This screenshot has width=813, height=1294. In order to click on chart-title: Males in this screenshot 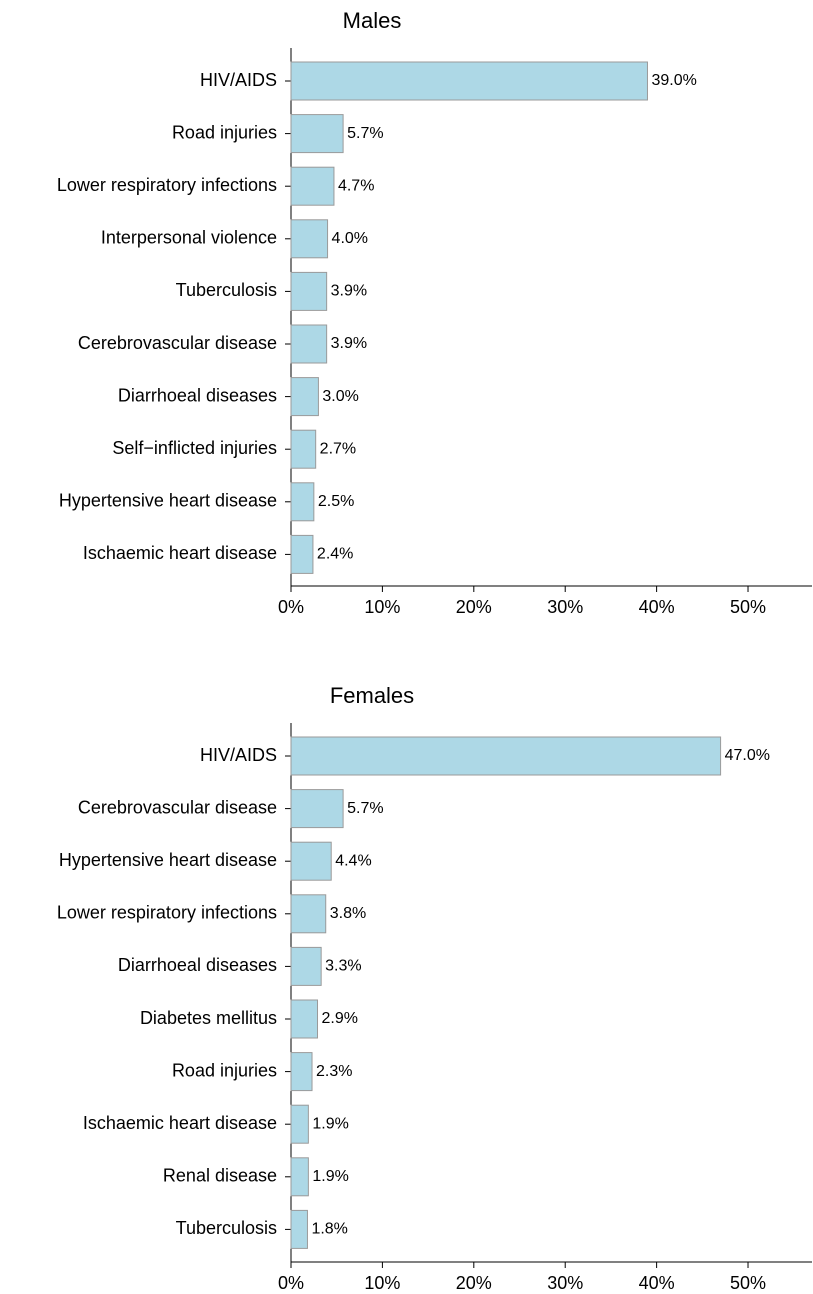, I will do `click(372, 20)`.